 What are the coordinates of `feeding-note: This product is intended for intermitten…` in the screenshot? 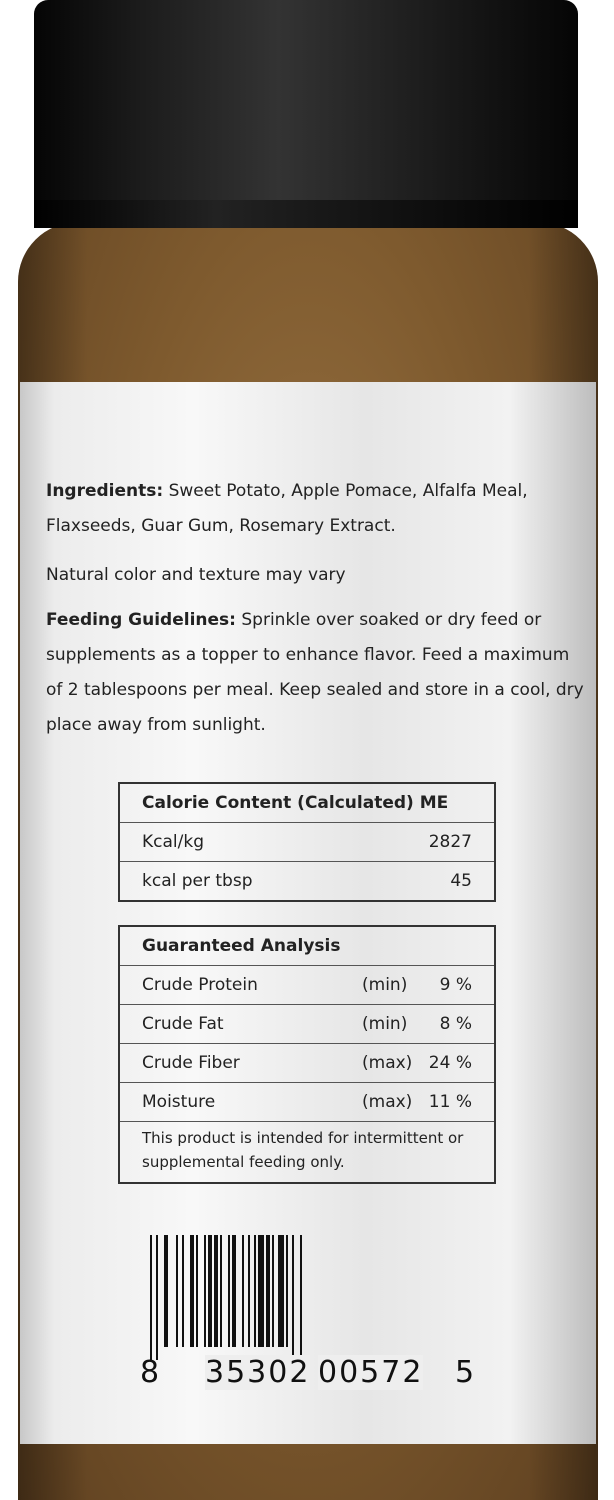 It's located at (307, 1151).